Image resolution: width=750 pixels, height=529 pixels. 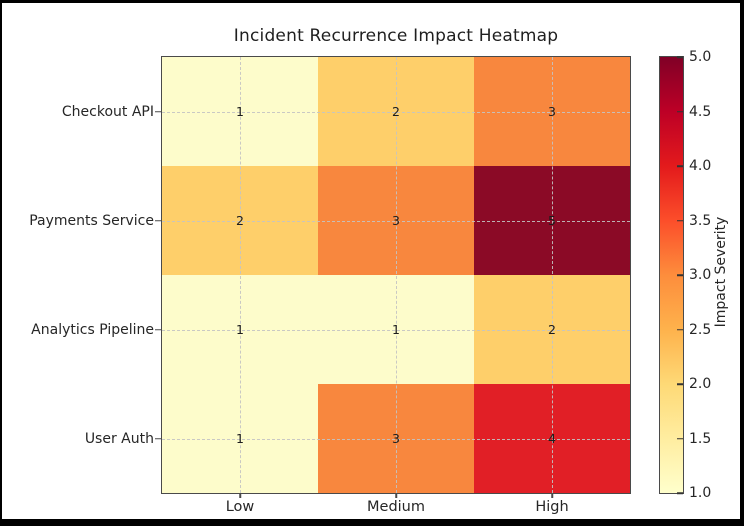 What do you see at coordinates (700, 493) in the screenshot?
I see `colorbar-tick-label: 1.0` at bounding box center [700, 493].